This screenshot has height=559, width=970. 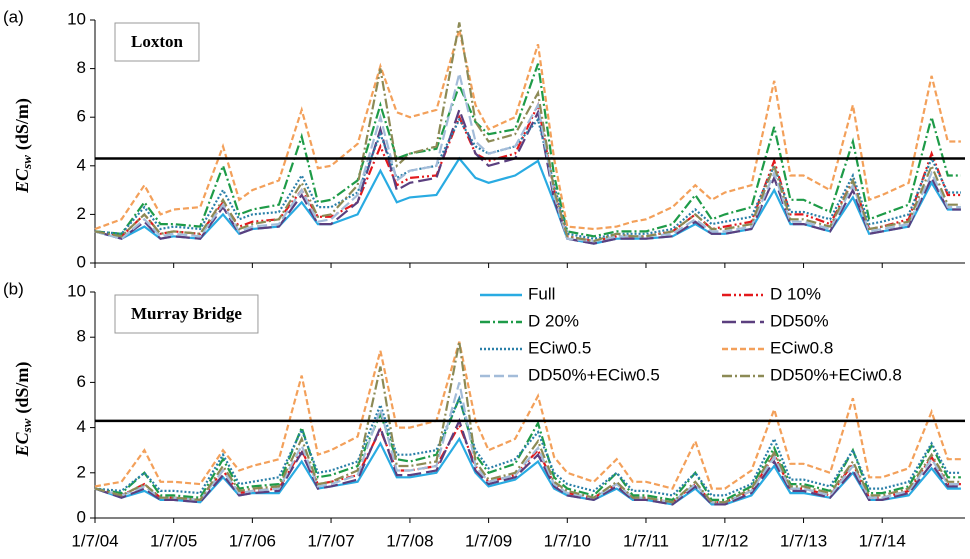 What do you see at coordinates (801, 347) in the screenshot?
I see `legend-label: ECiw0.8` at bounding box center [801, 347].